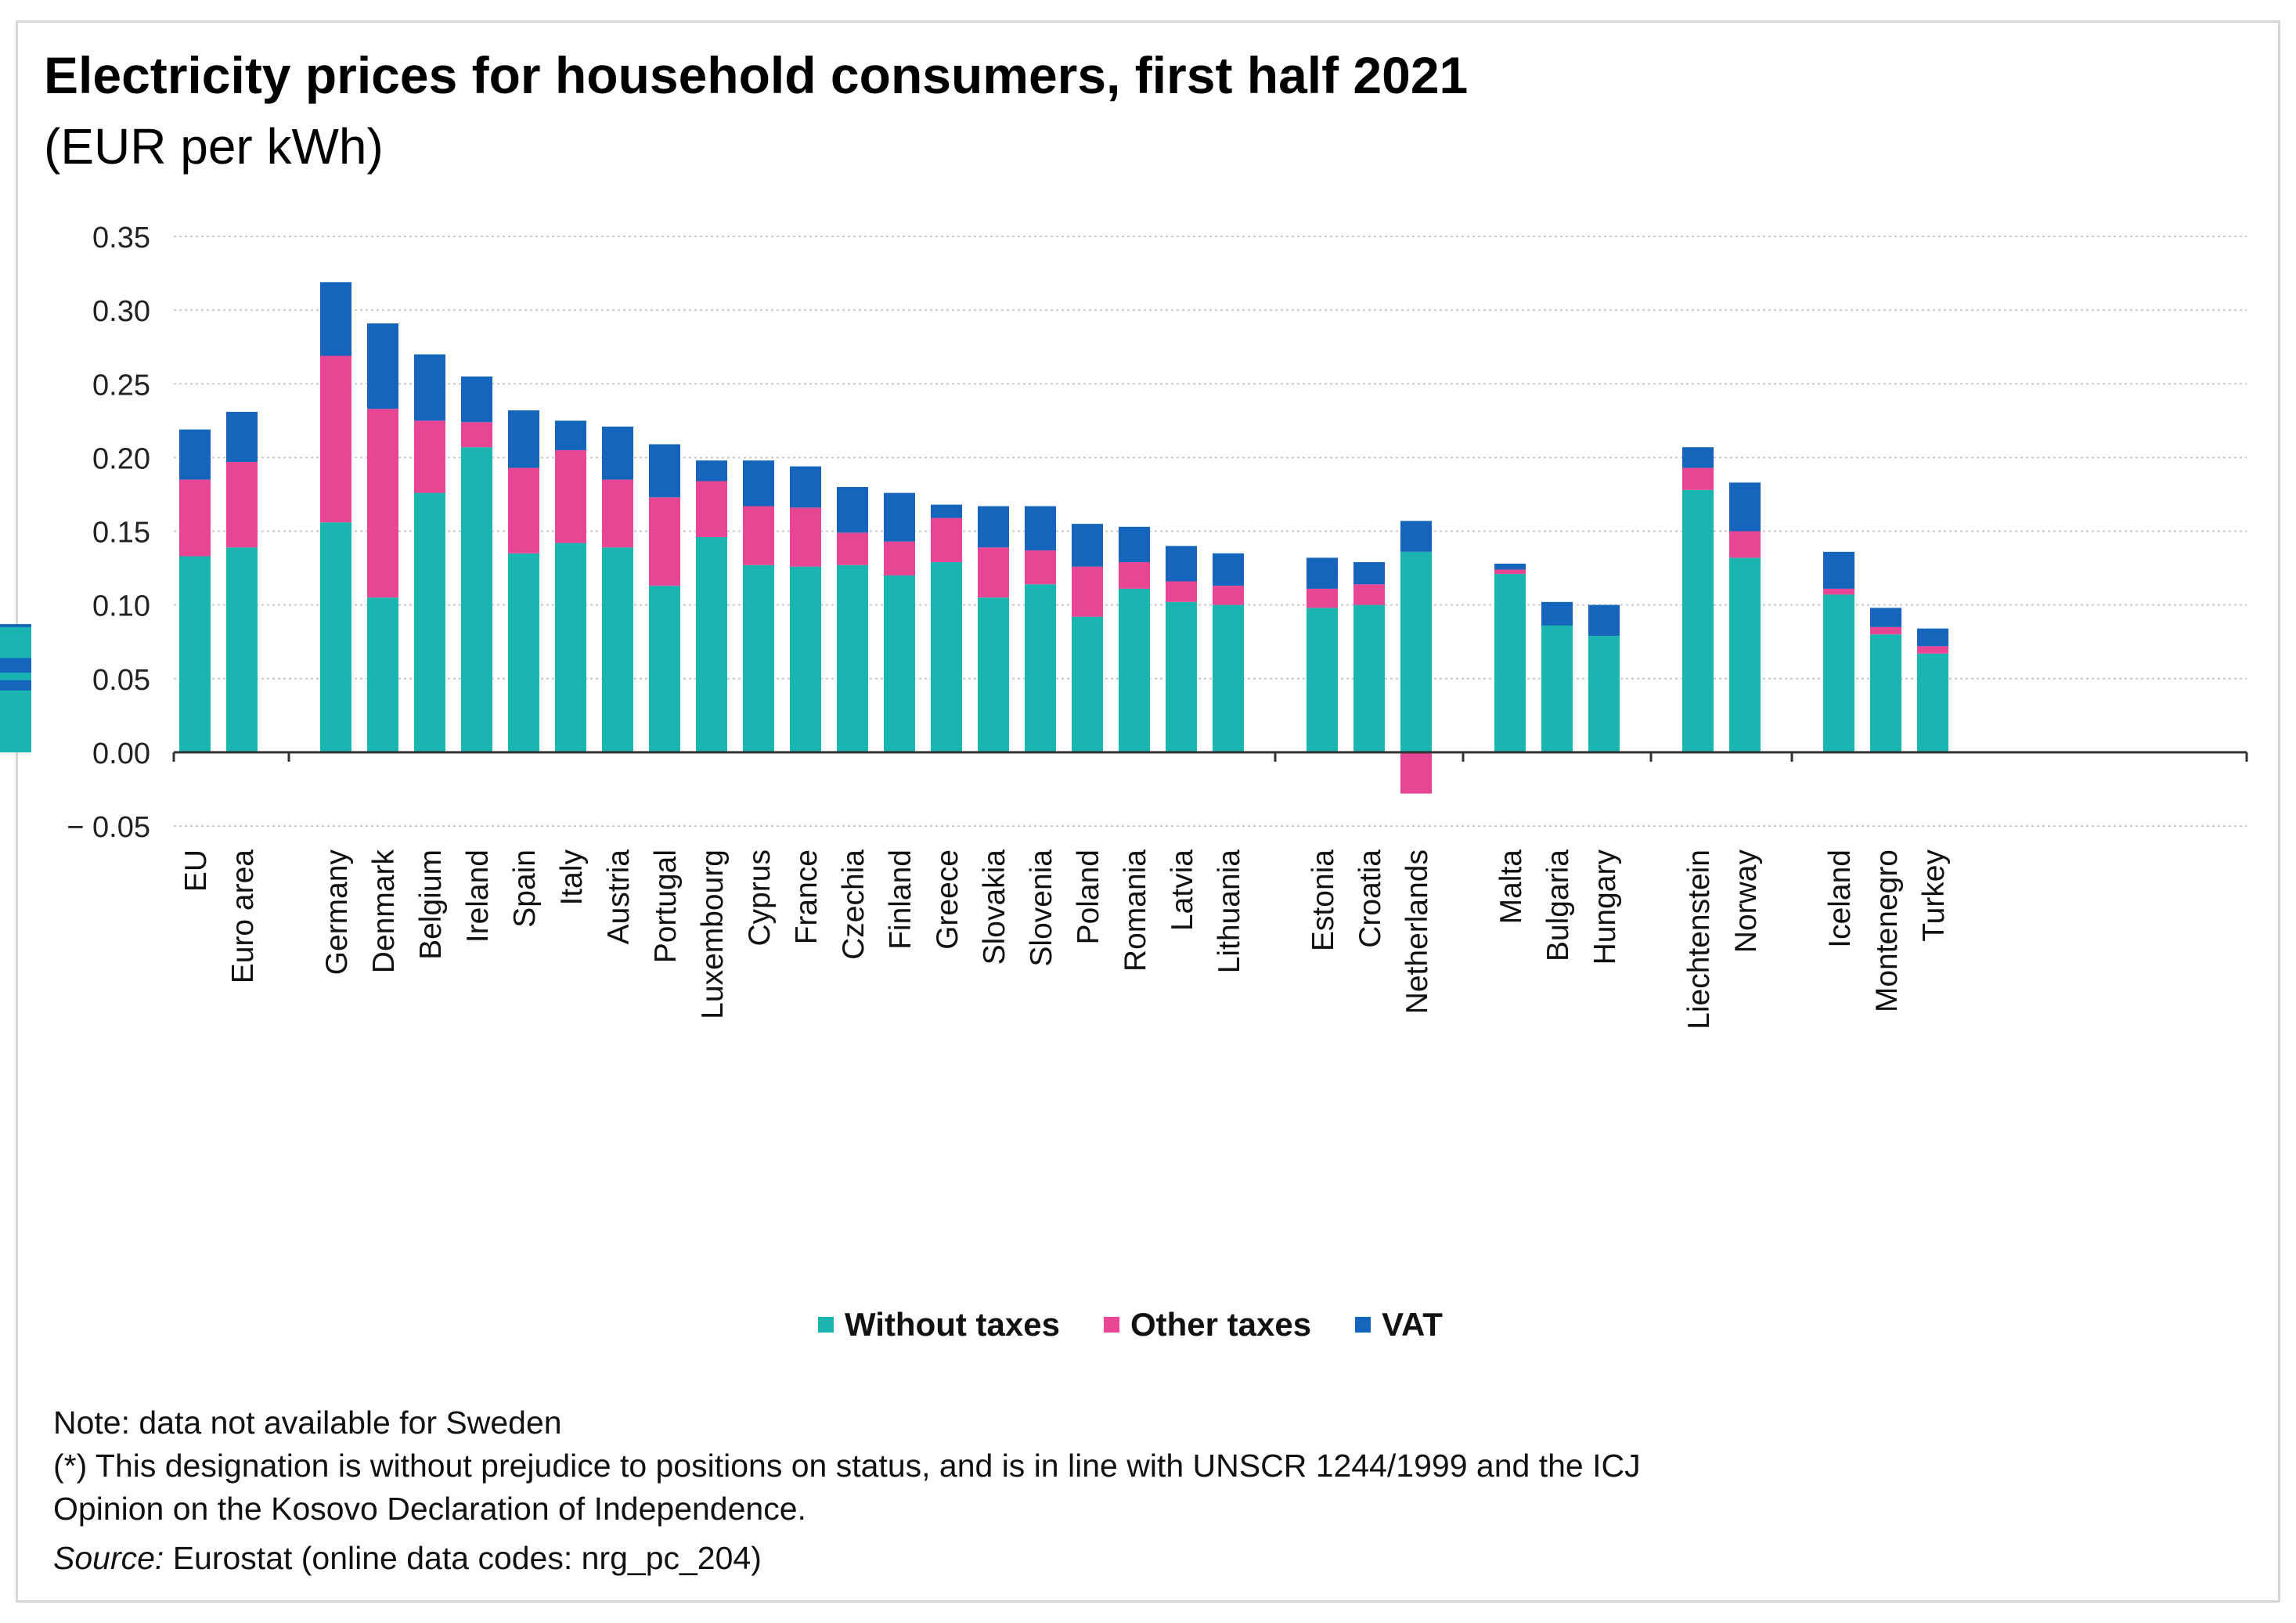  Describe the element at coordinates (570, 435) in the screenshot. I see `bar-italy-vat` at that location.